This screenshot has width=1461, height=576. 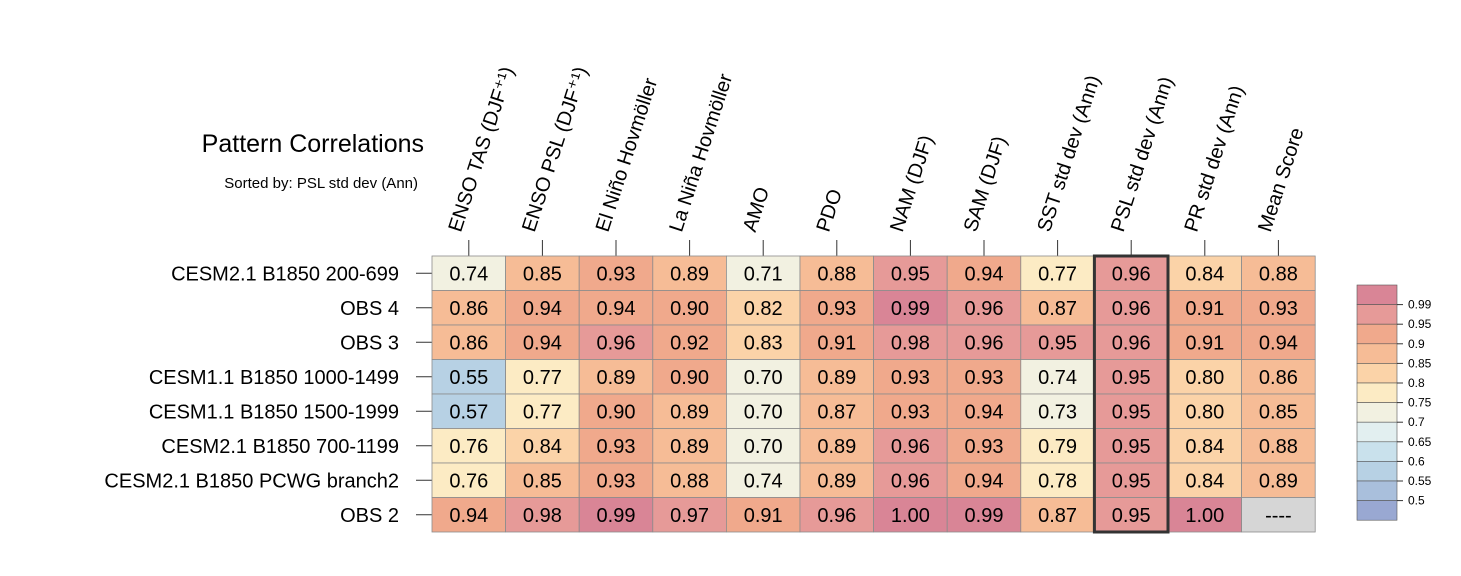 I want to click on cell-value: 0.76, so click(x=468, y=481).